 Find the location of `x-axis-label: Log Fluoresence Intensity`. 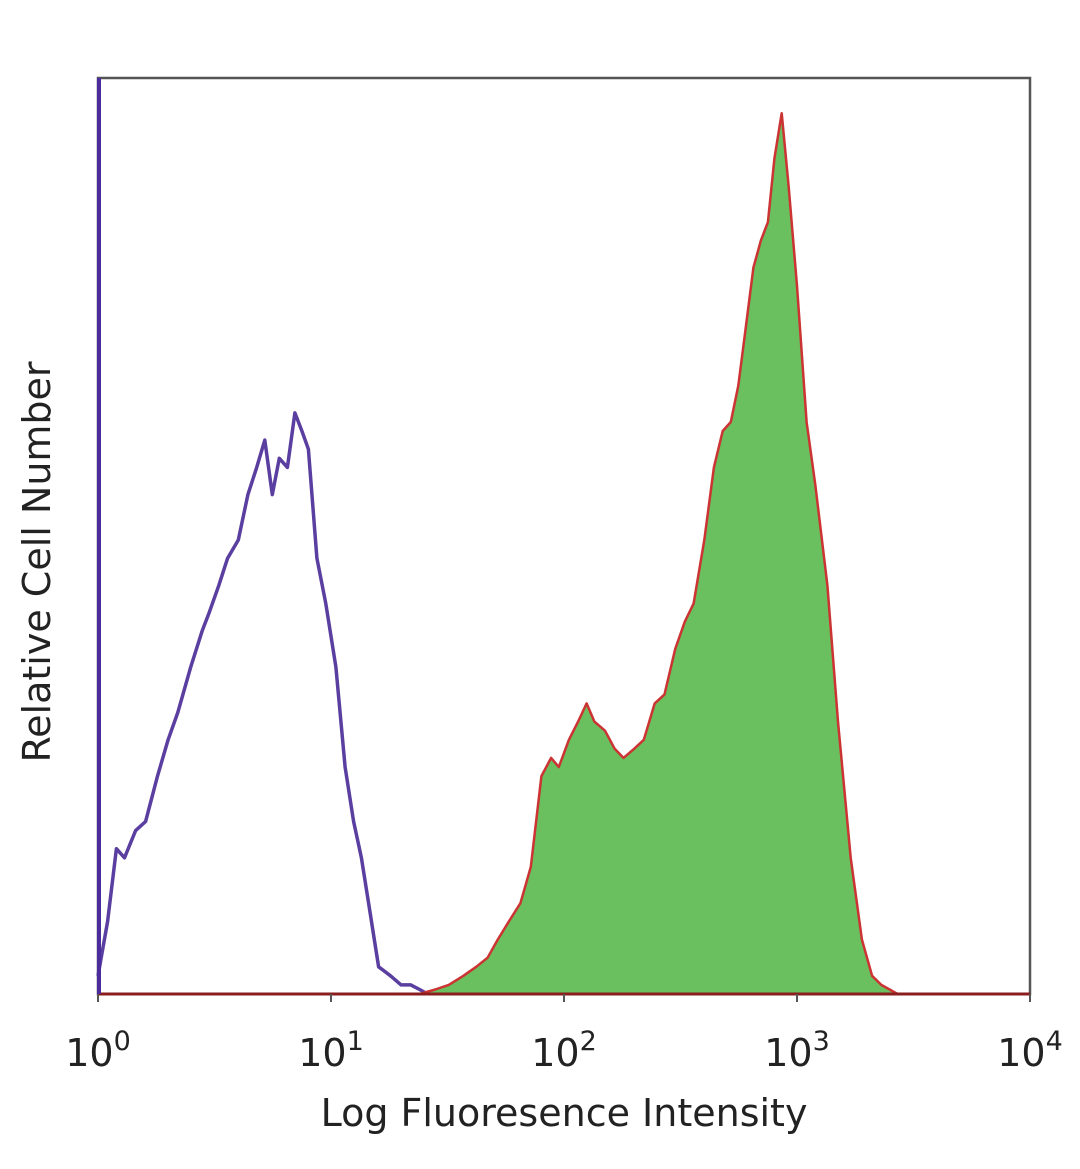

x-axis-label: Log Fluoresence Intensity is located at coordinates (564, 1113).